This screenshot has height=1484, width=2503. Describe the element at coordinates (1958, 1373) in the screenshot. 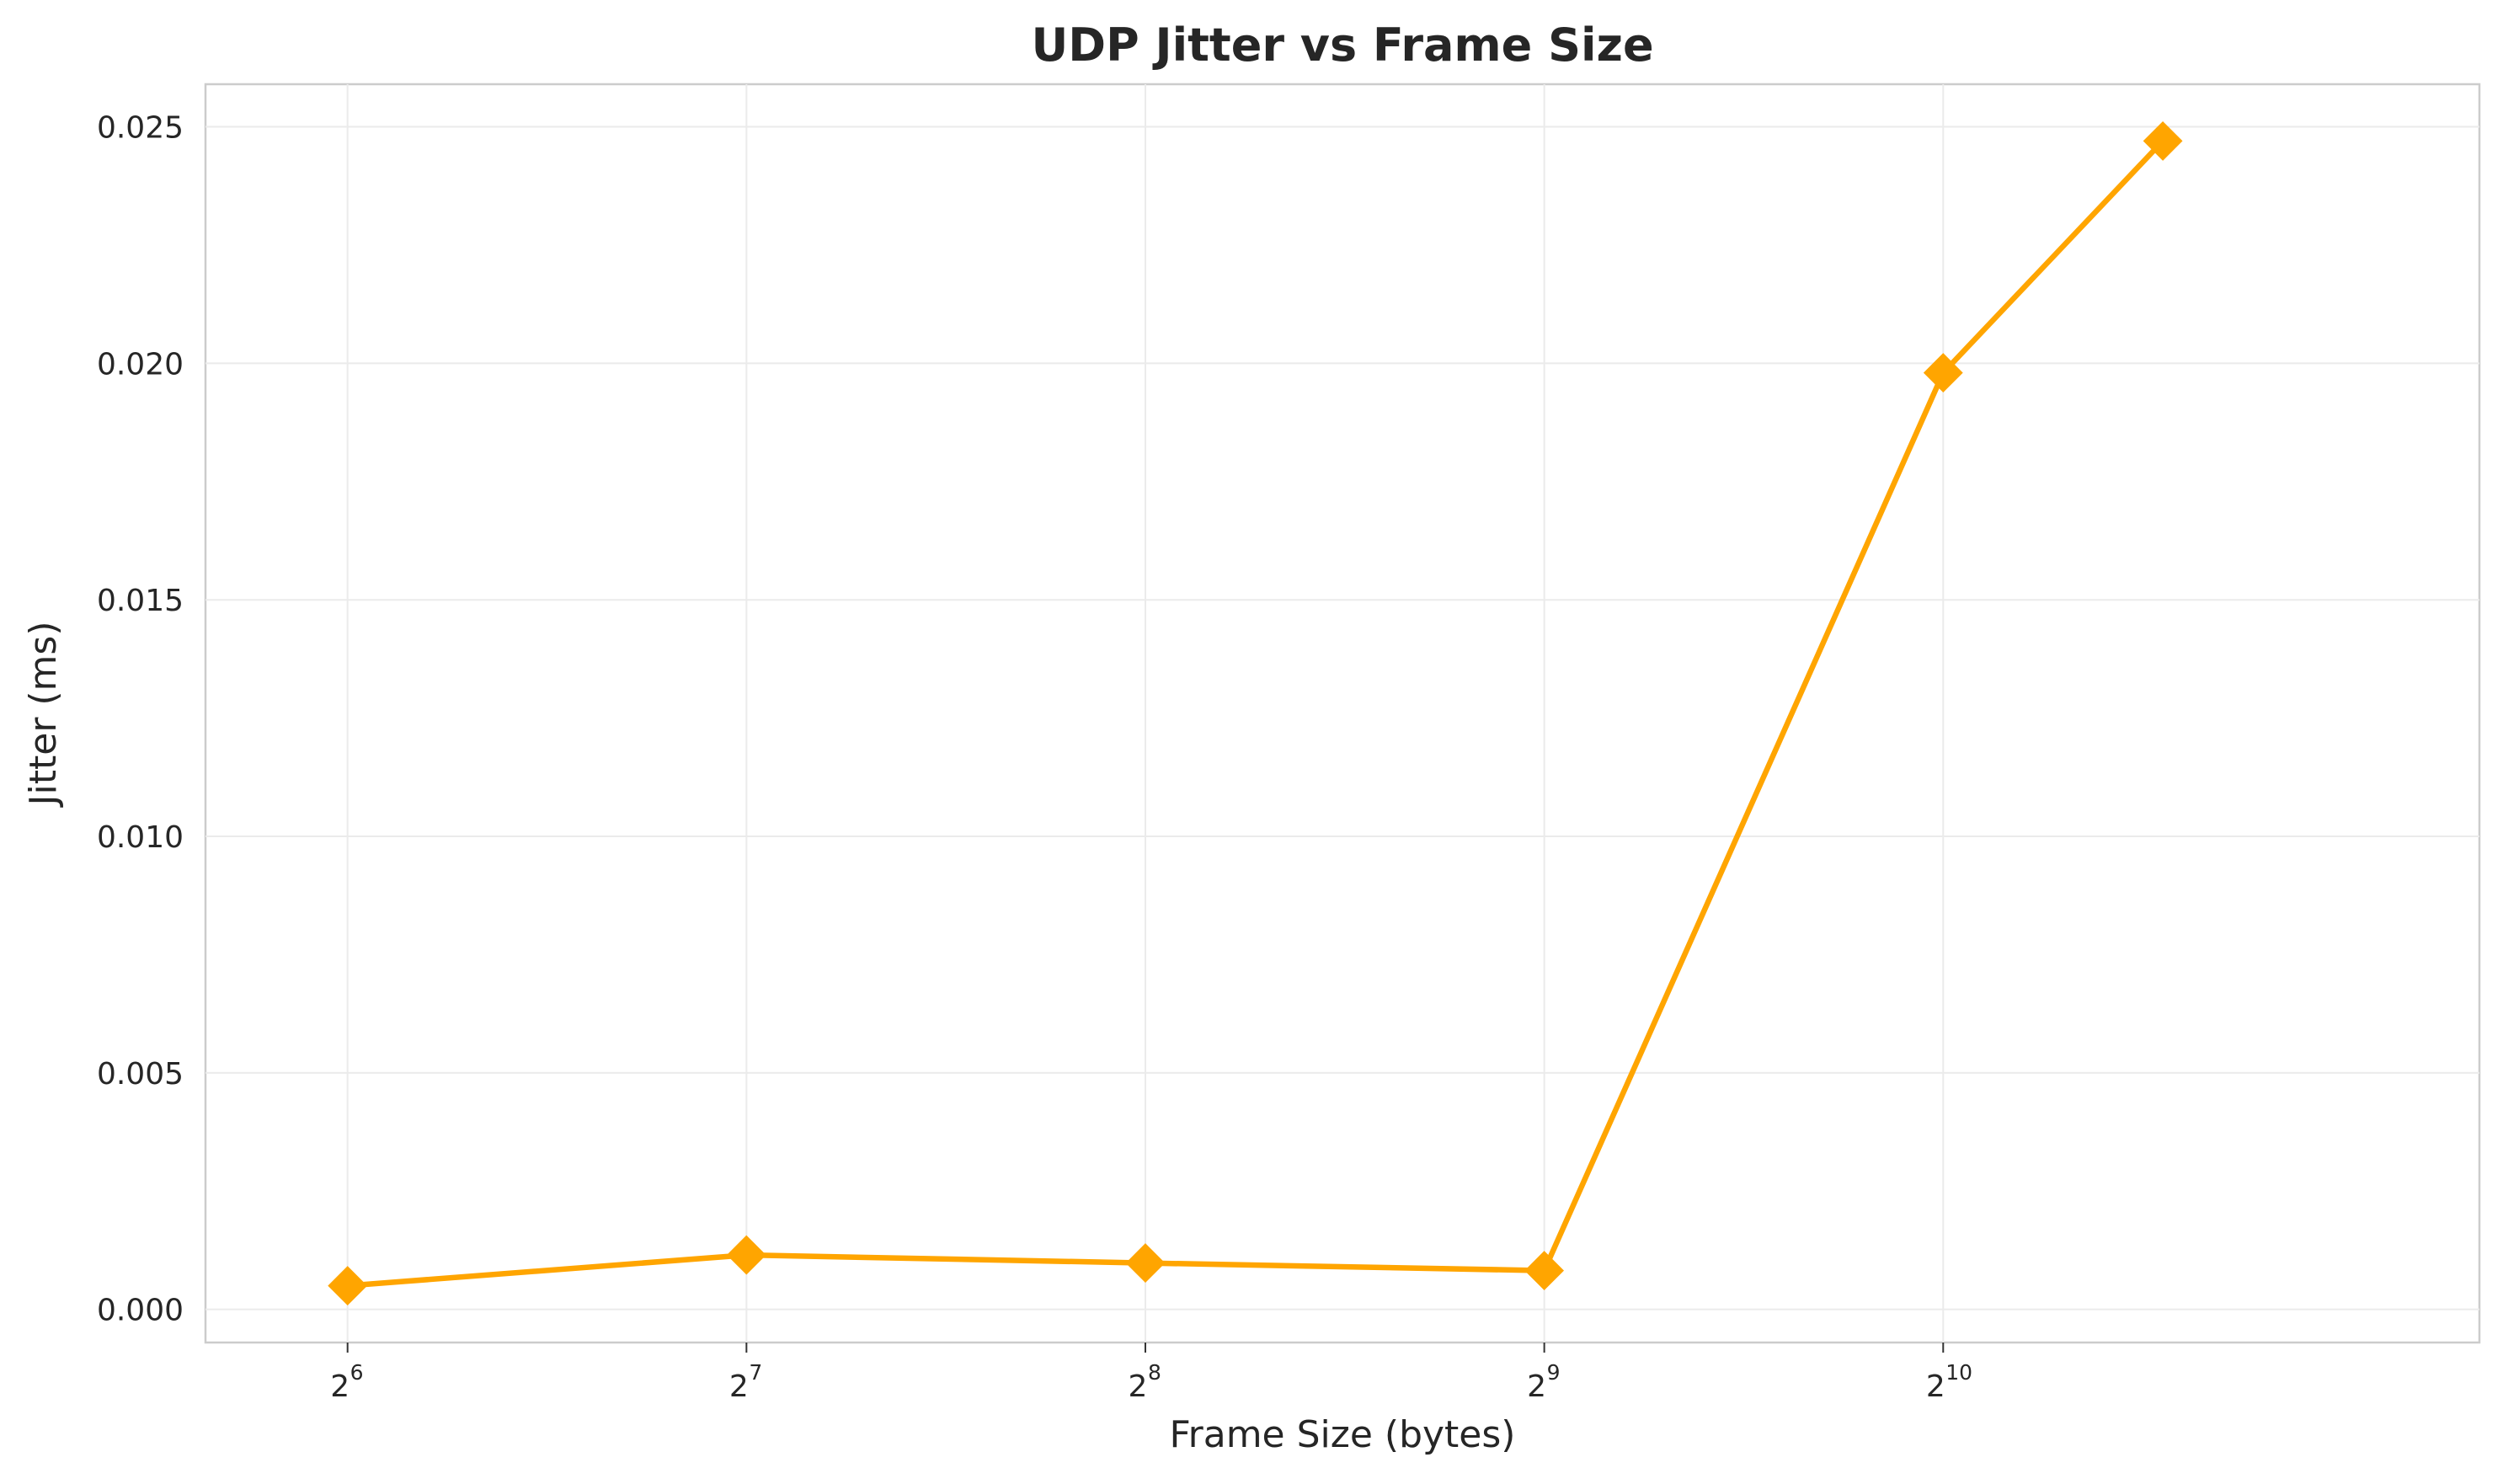

I see `x-tick-exponent: 10` at that location.